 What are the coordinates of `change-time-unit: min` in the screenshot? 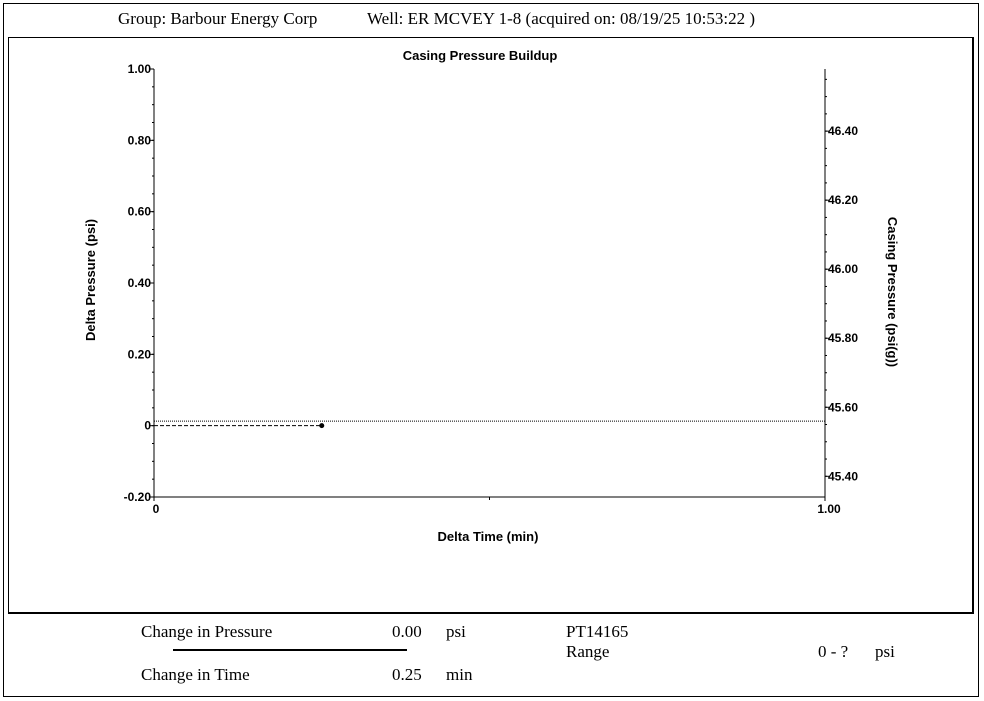 It's located at (459, 674).